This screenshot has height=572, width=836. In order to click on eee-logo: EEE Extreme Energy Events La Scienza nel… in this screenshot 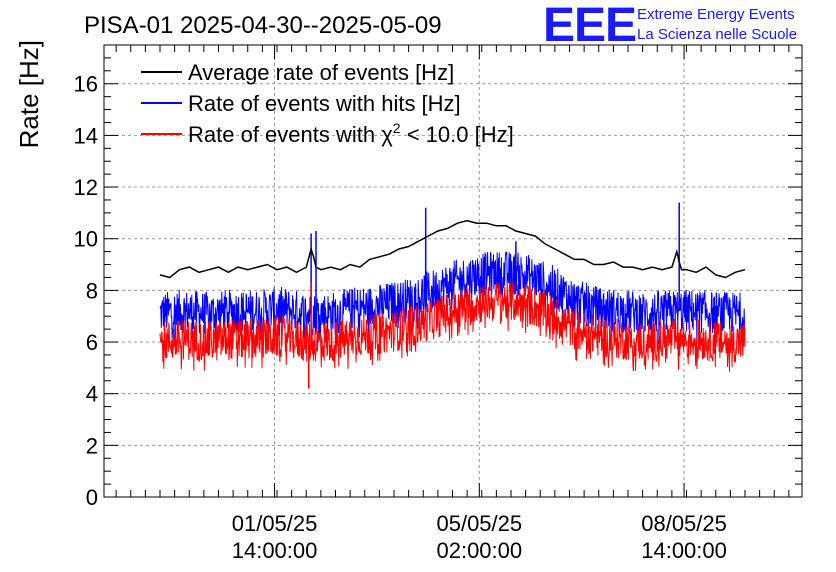, I will do `click(670, 26)`.